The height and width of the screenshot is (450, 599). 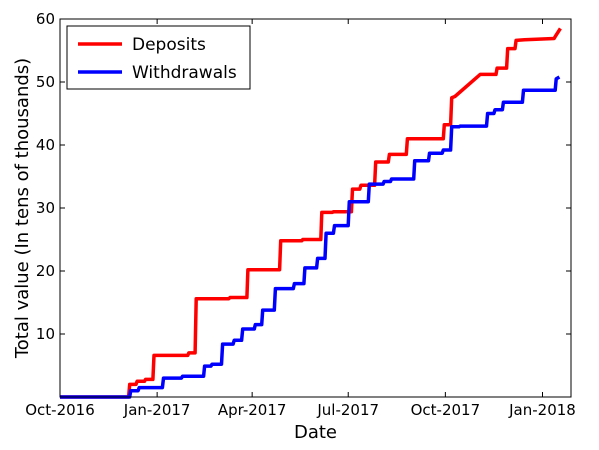 I want to click on legend: Deposits Withdrawals, so click(x=158, y=57).